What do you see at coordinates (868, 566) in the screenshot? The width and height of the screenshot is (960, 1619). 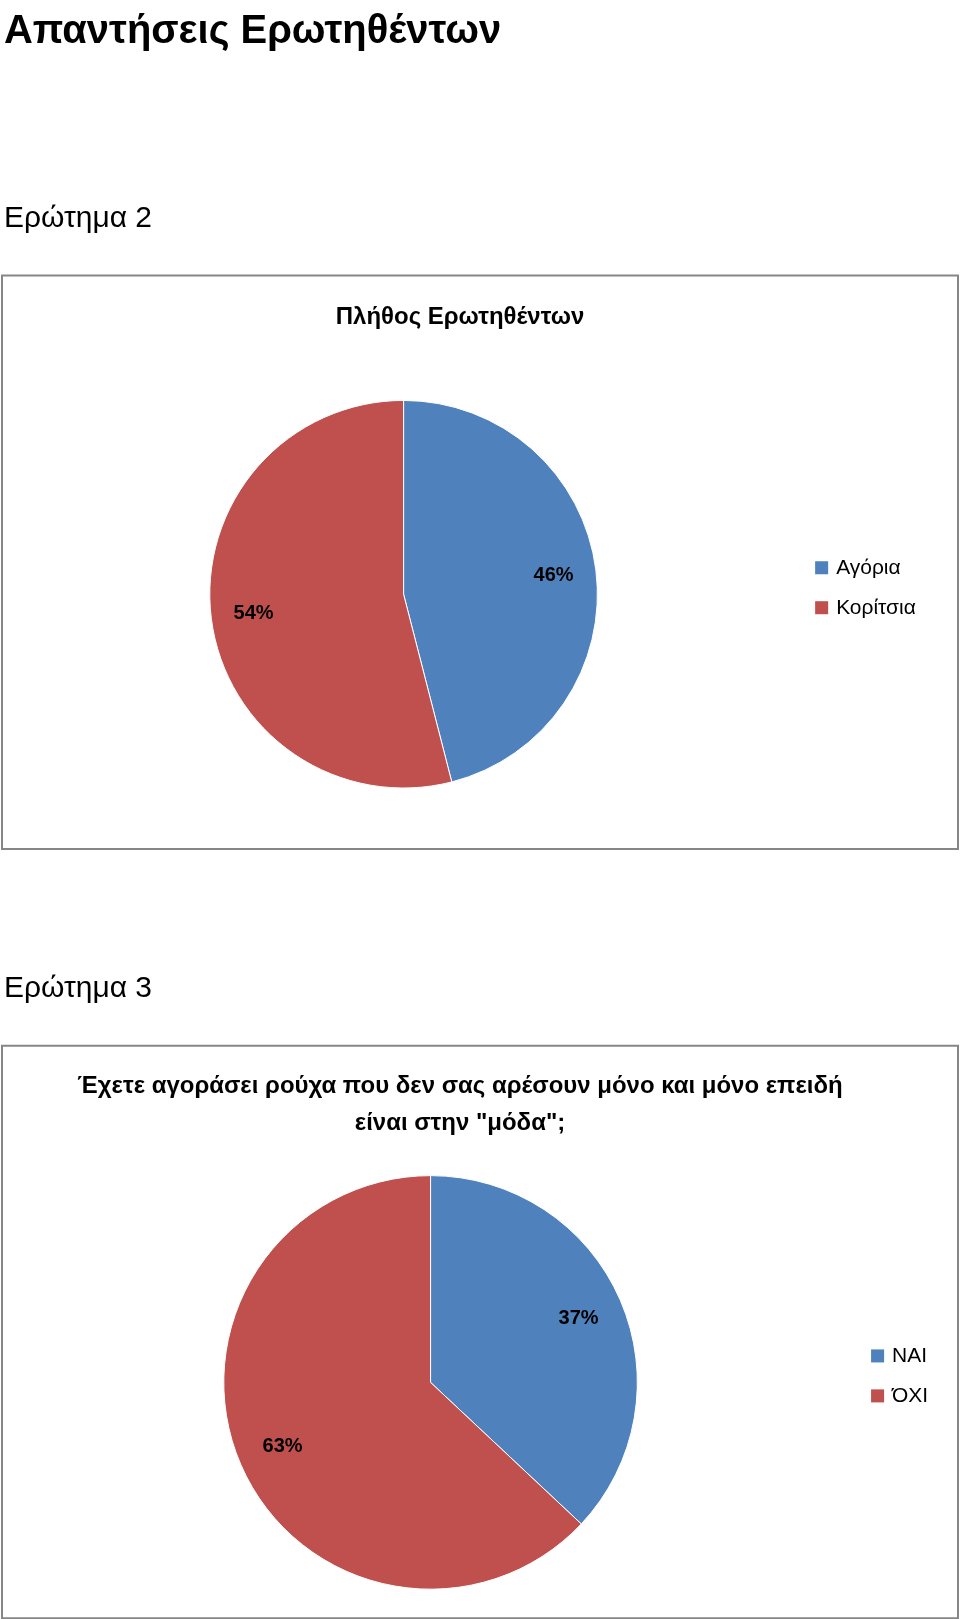 I see `legend-label: Αγόρια` at bounding box center [868, 566].